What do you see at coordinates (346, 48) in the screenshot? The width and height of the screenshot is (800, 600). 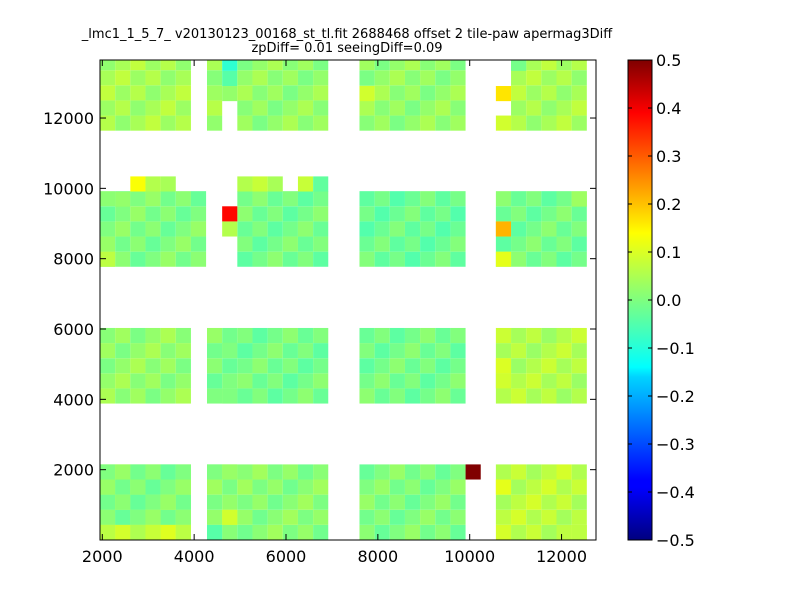 I see `chart-subtitle: zpDiff= 0.01 seeingDiff=0.09` at bounding box center [346, 48].